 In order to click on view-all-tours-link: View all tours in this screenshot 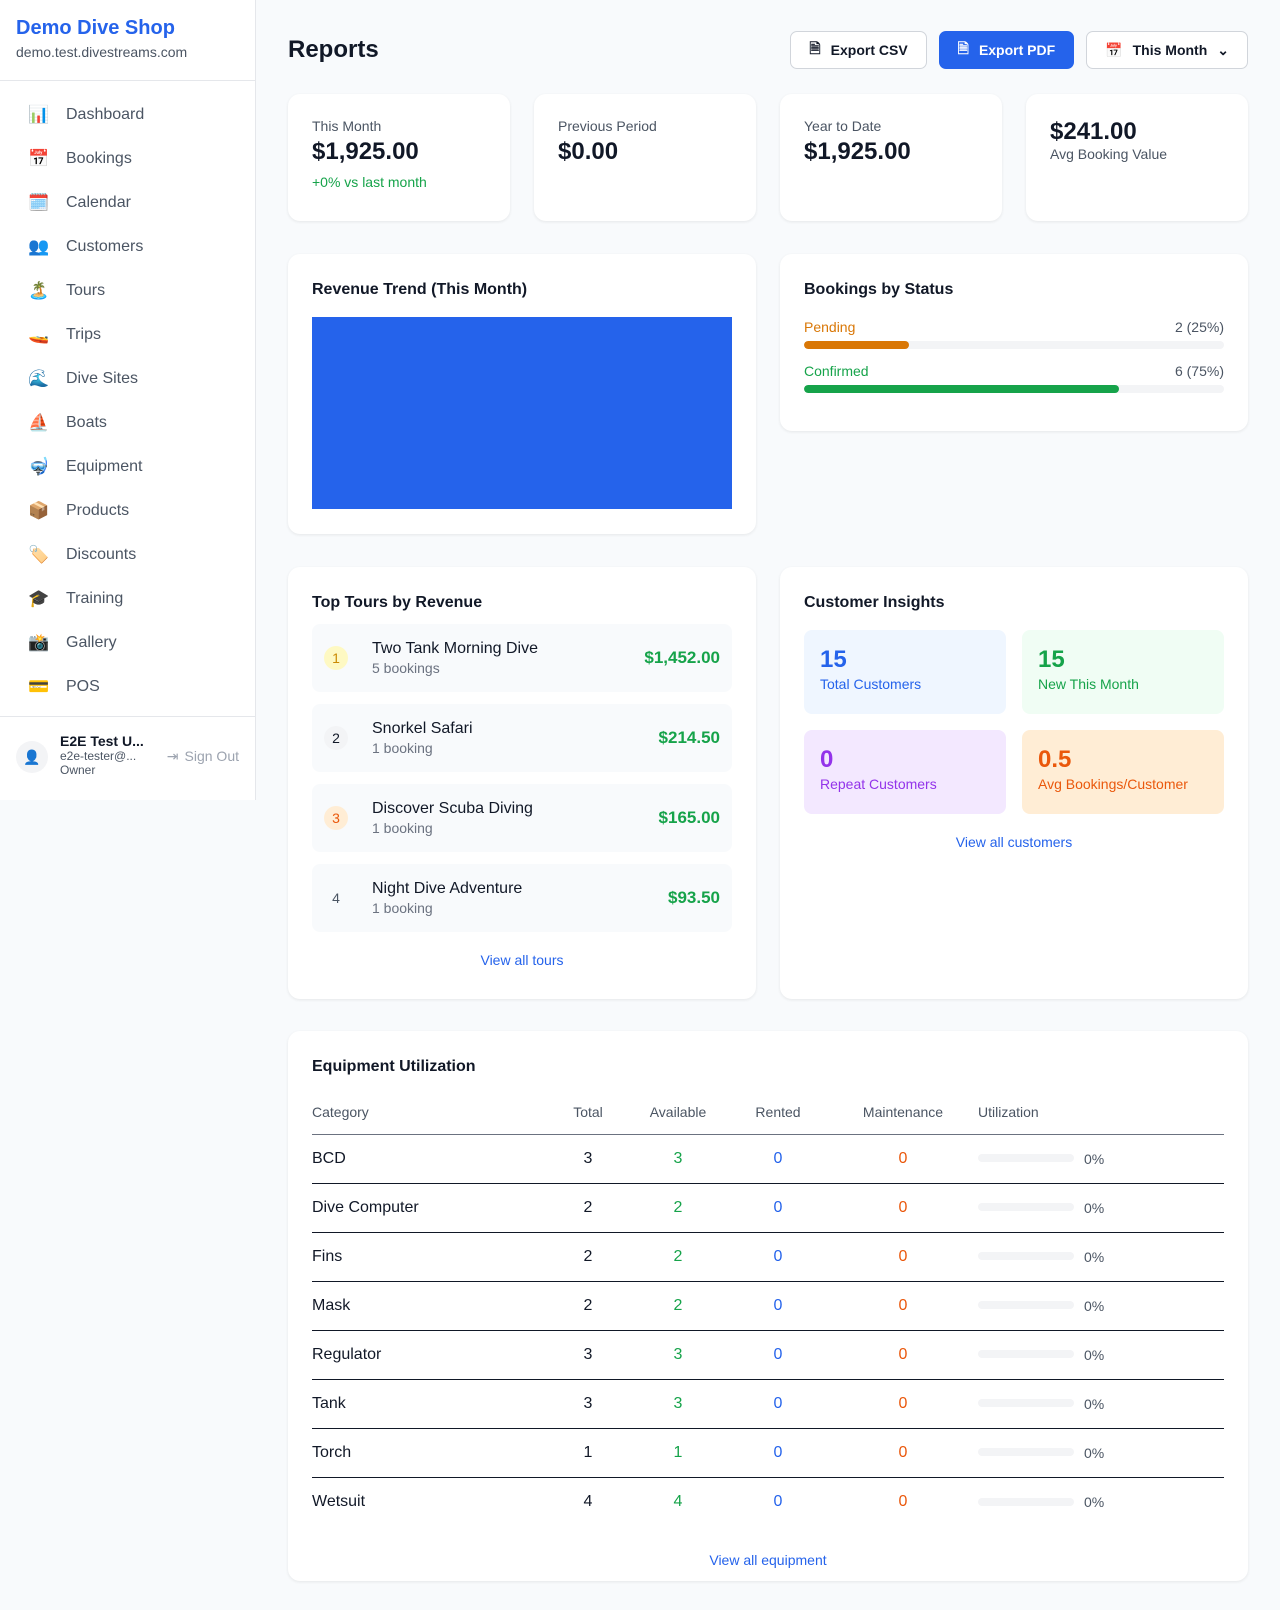, I will do `click(522, 960)`.